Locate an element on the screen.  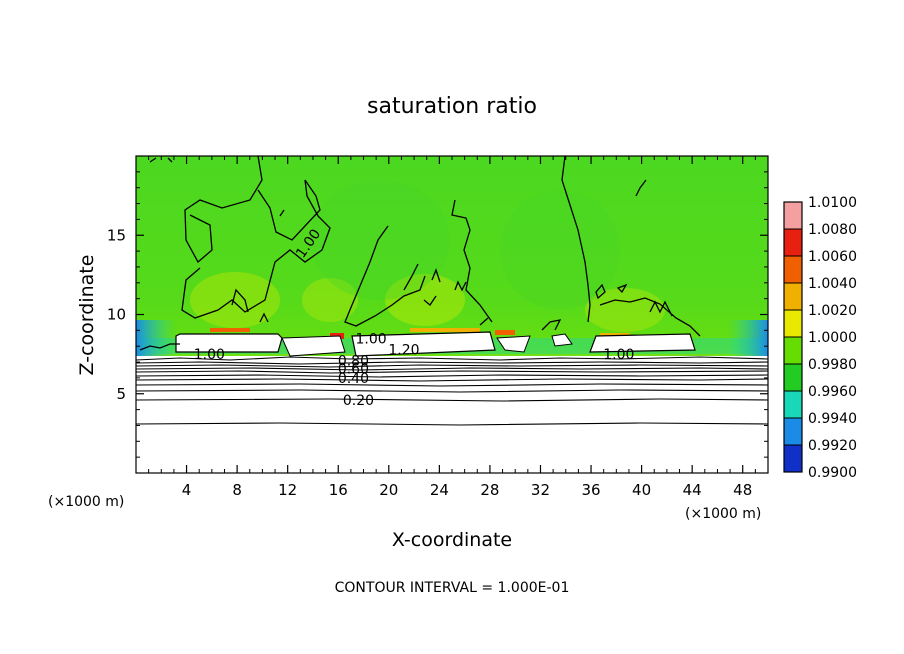
x-tick-label: 28 is located at coordinates (489, 490).